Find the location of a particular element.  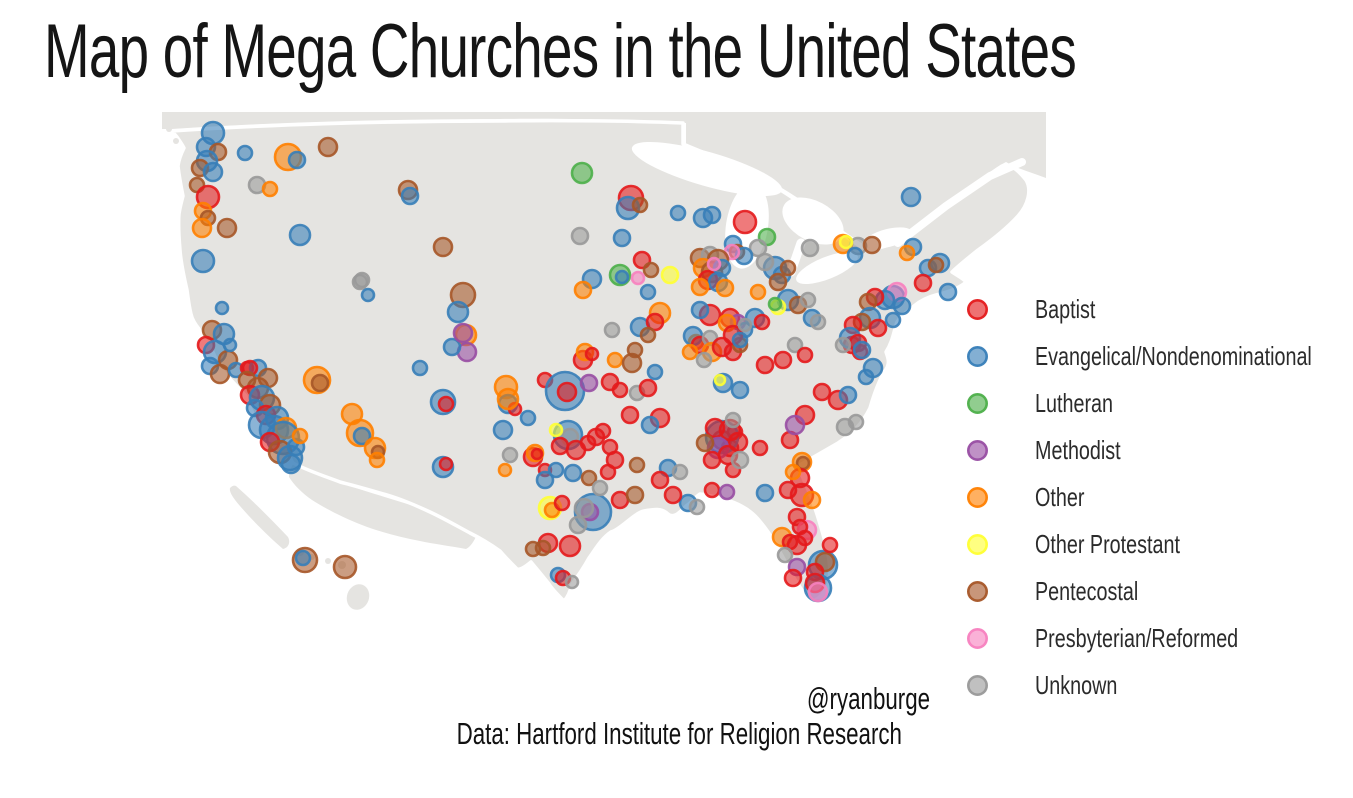

lake-huron is located at coordinates (813, 221).